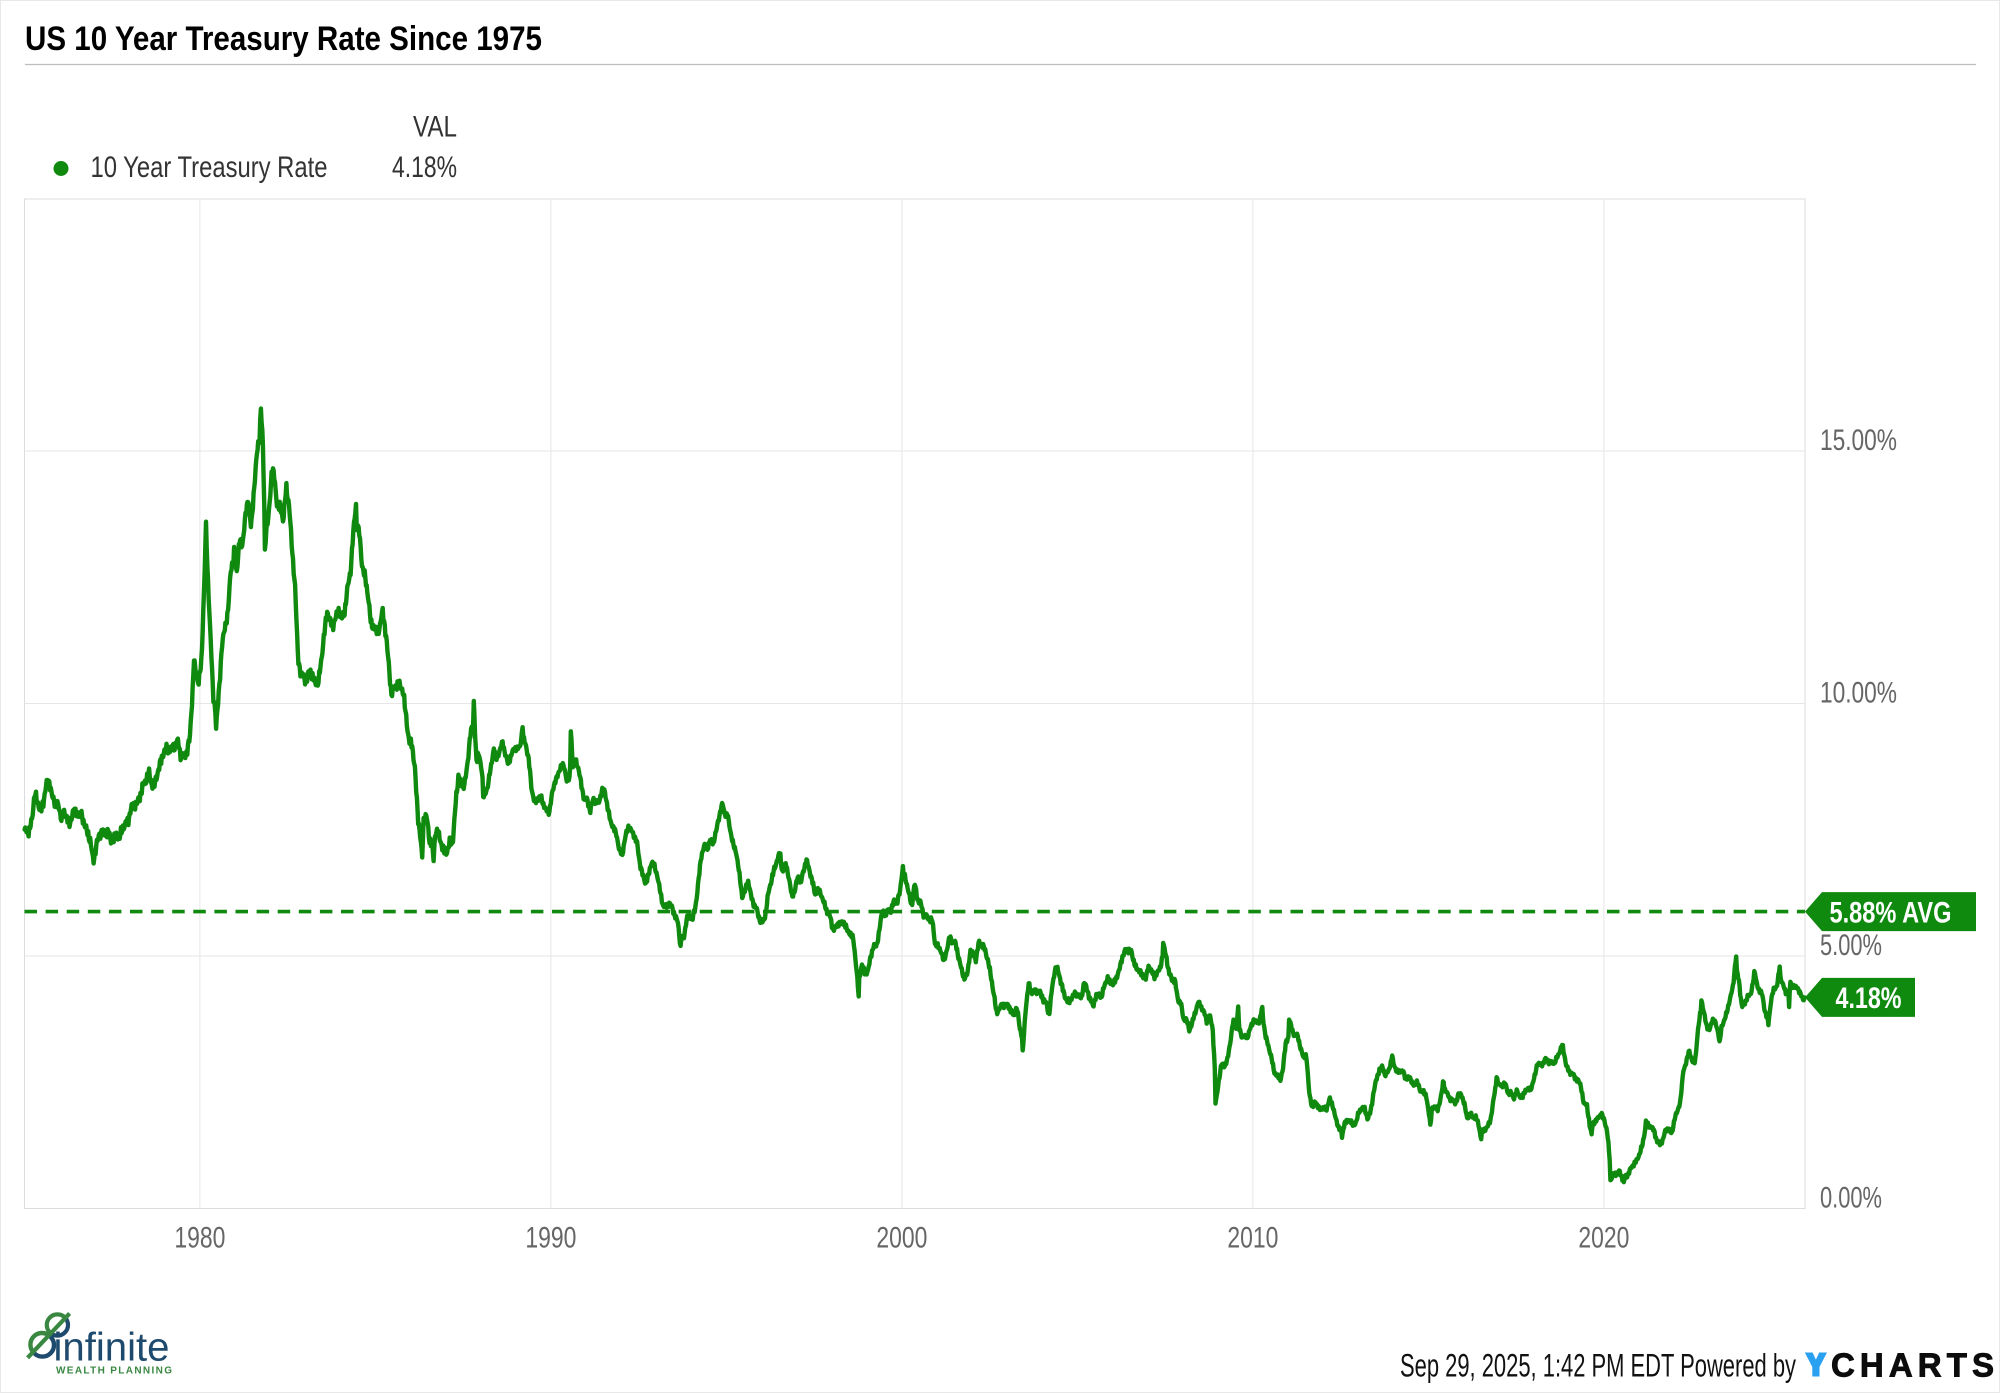 The width and height of the screenshot is (2000, 1393). Describe the element at coordinates (1851, 1197) in the screenshot. I see `svg-text: 0.00%` at that location.